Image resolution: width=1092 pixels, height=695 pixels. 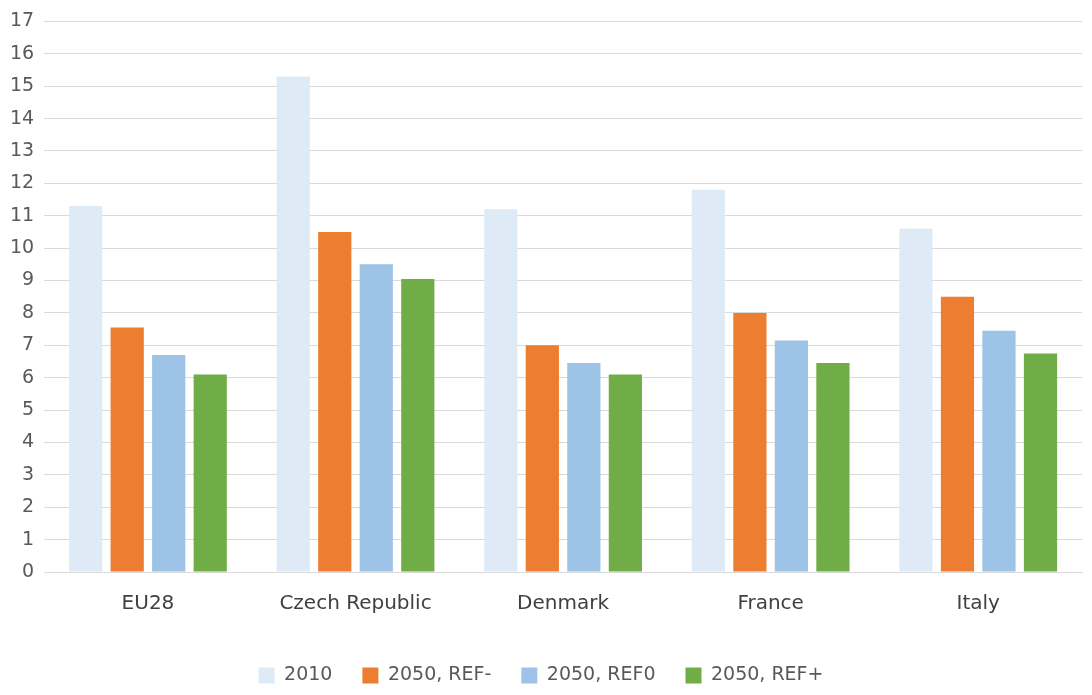 What do you see at coordinates (439, 673) in the screenshot?
I see `legend-label: 2050, REF-` at bounding box center [439, 673].